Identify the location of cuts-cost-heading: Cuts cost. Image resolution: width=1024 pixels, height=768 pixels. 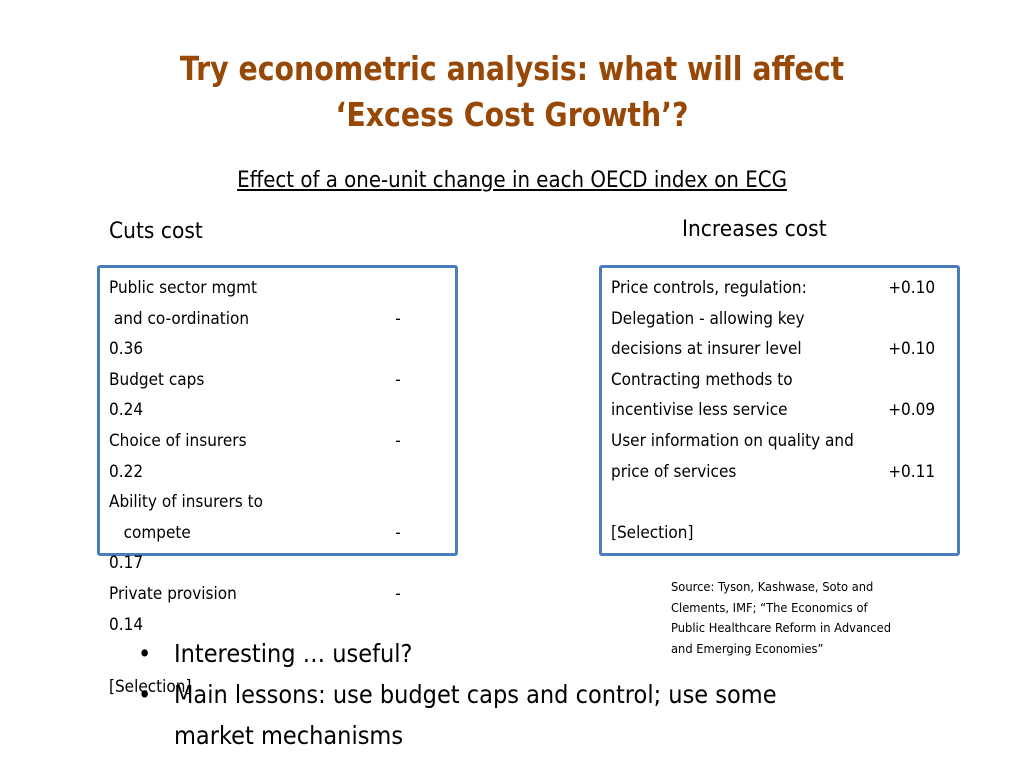
(156, 231).